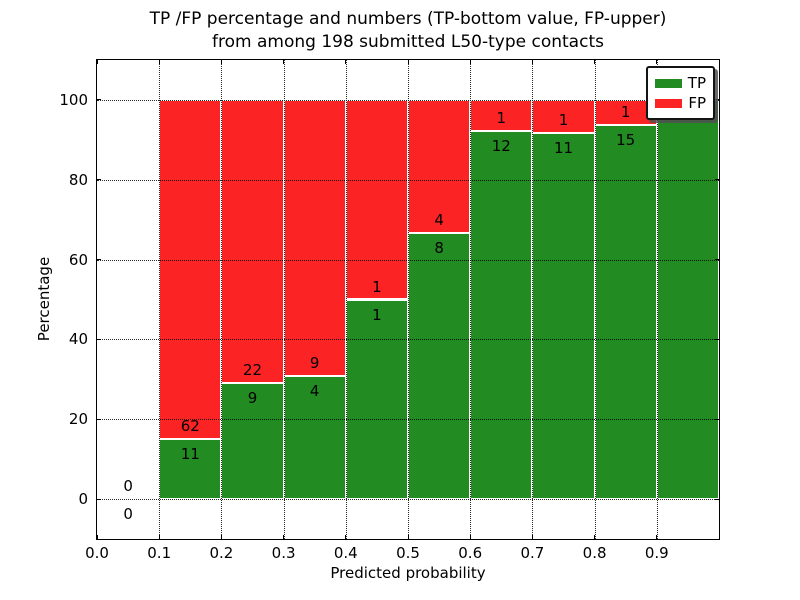 Image resolution: width=800 pixels, height=600 pixels. What do you see at coordinates (314, 363) in the screenshot?
I see `bar-count-label-fp: 9` at bounding box center [314, 363].